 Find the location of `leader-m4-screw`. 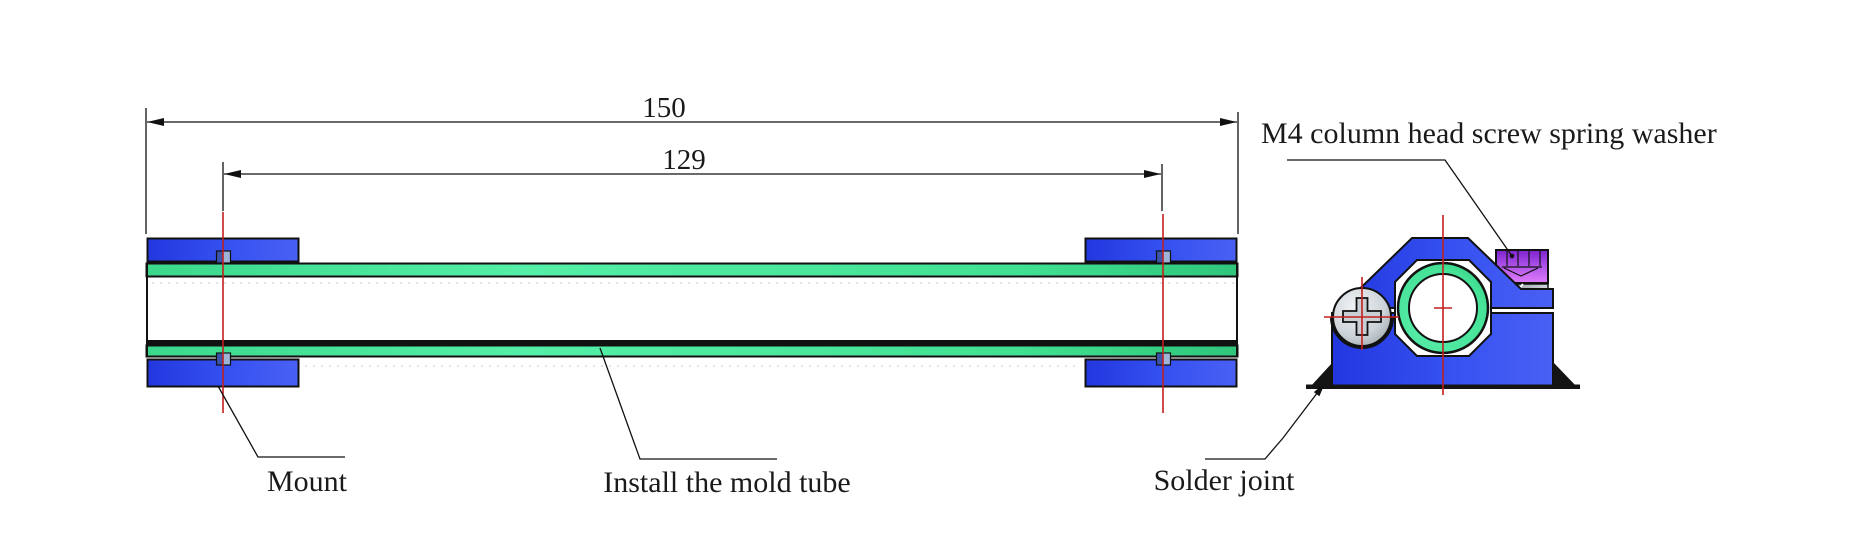

leader-m4-screw is located at coordinates (1400, 208).